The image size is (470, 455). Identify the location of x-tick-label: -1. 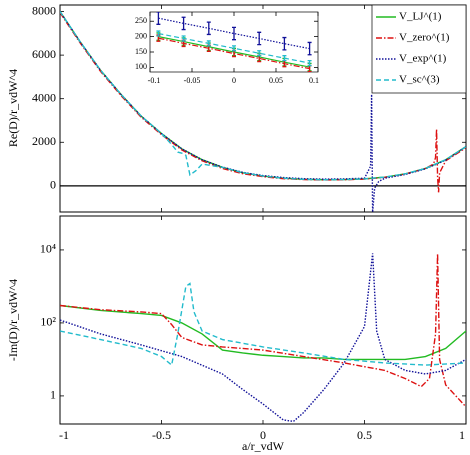
(64, 435).